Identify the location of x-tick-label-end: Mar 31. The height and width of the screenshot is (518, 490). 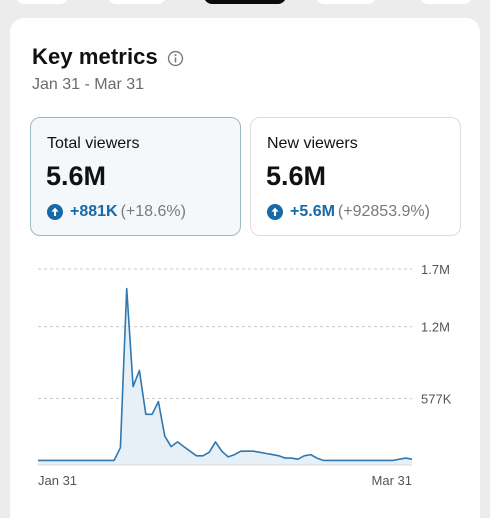
(392, 480).